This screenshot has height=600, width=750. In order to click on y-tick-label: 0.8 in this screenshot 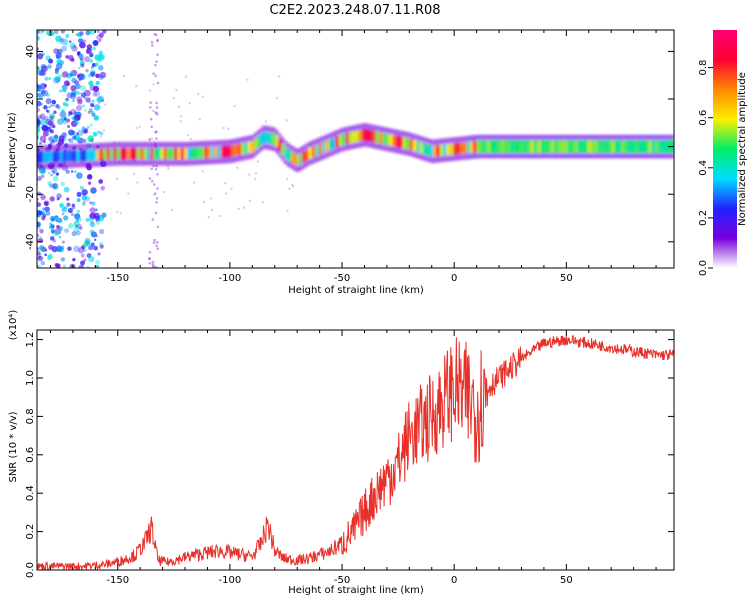, I will do `click(30, 416)`.